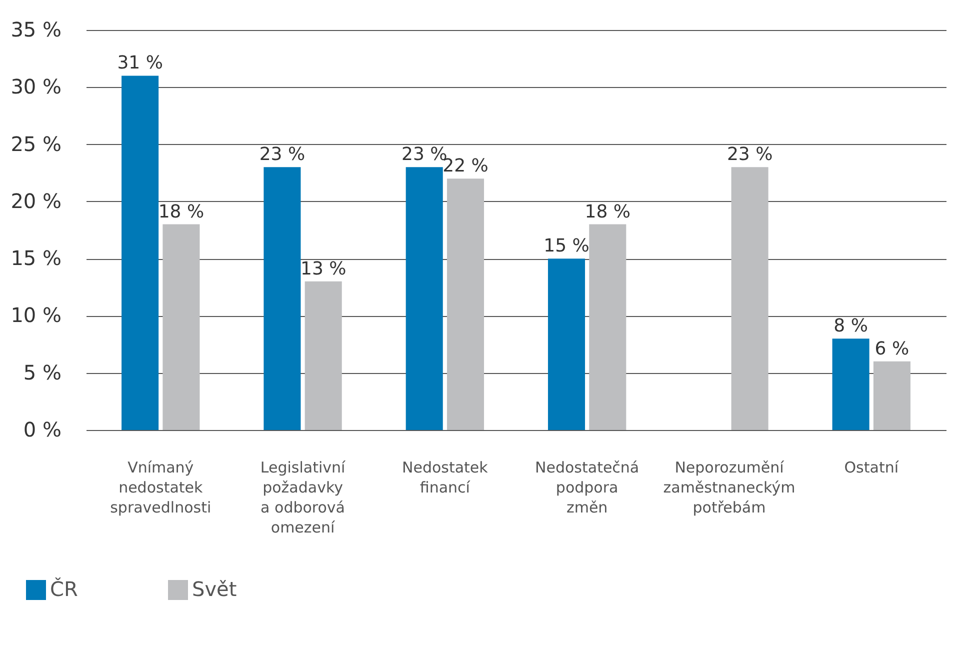  Describe the element at coordinates (214, 589) in the screenshot. I see `legend-label: Svět` at that location.